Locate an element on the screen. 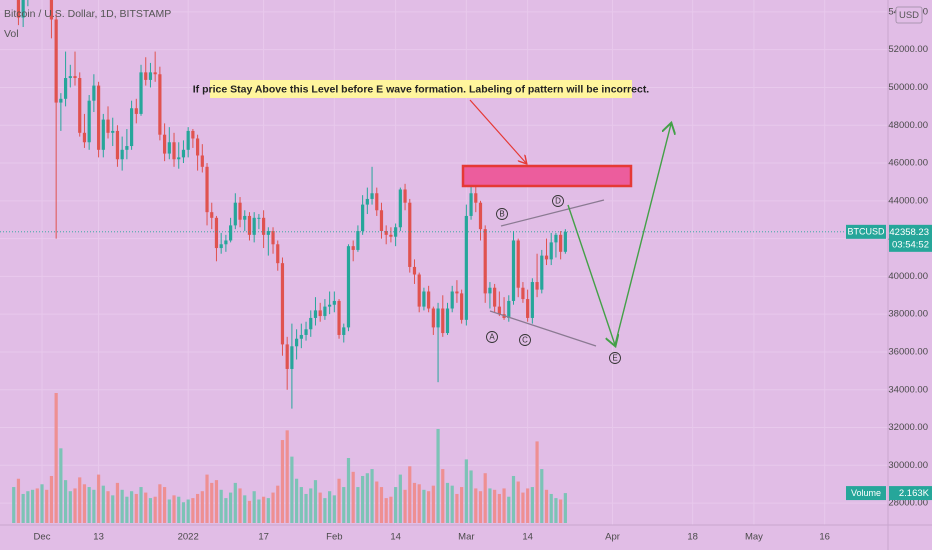  wave-label-a: A is located at coordinates (492, 337).